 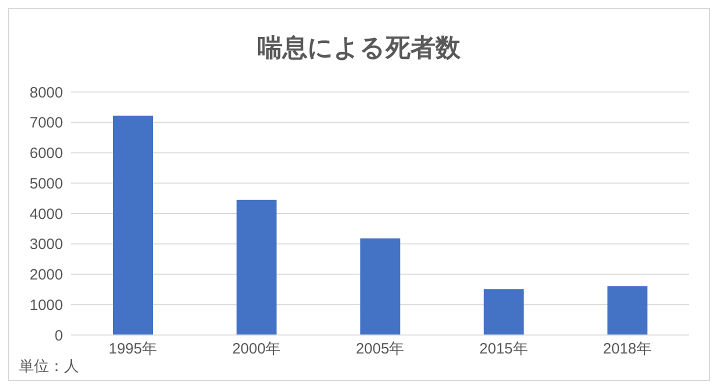 I want to click on x-tick-label: 2005年, so click(x=380, y=349).